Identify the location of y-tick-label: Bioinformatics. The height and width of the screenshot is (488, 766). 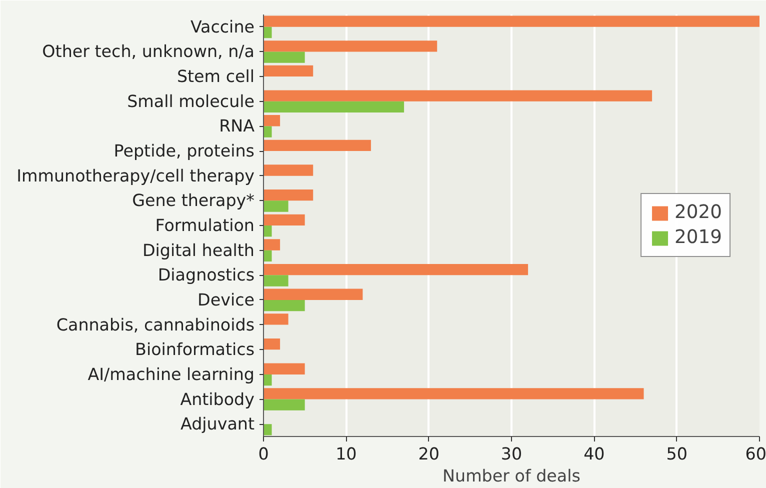
(195, 350).